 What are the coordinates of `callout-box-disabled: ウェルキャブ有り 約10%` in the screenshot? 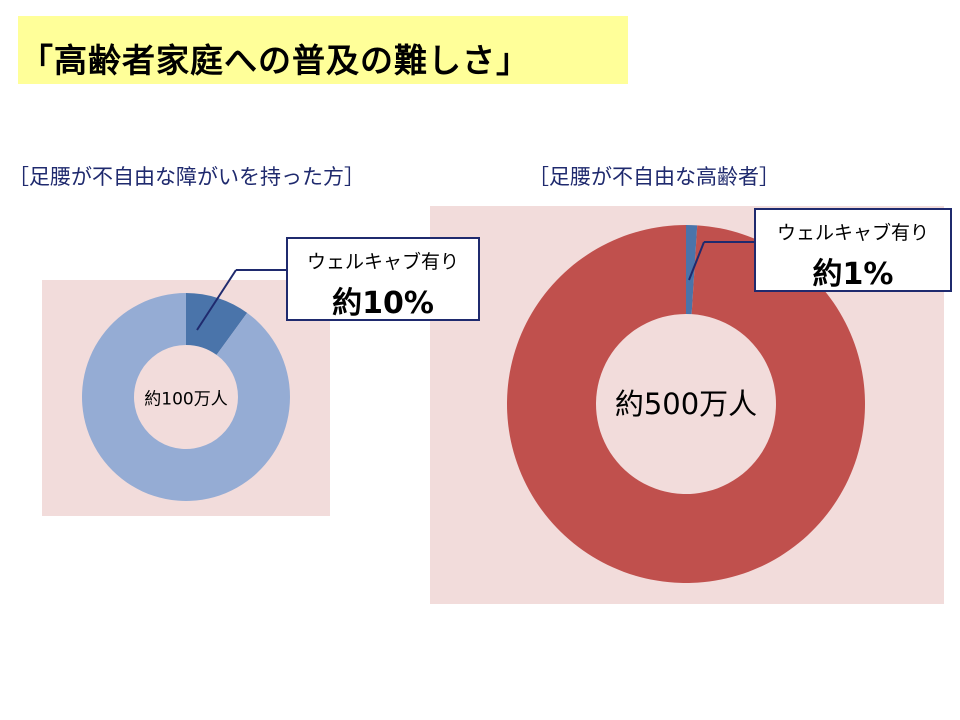 It's located at (383, 279).